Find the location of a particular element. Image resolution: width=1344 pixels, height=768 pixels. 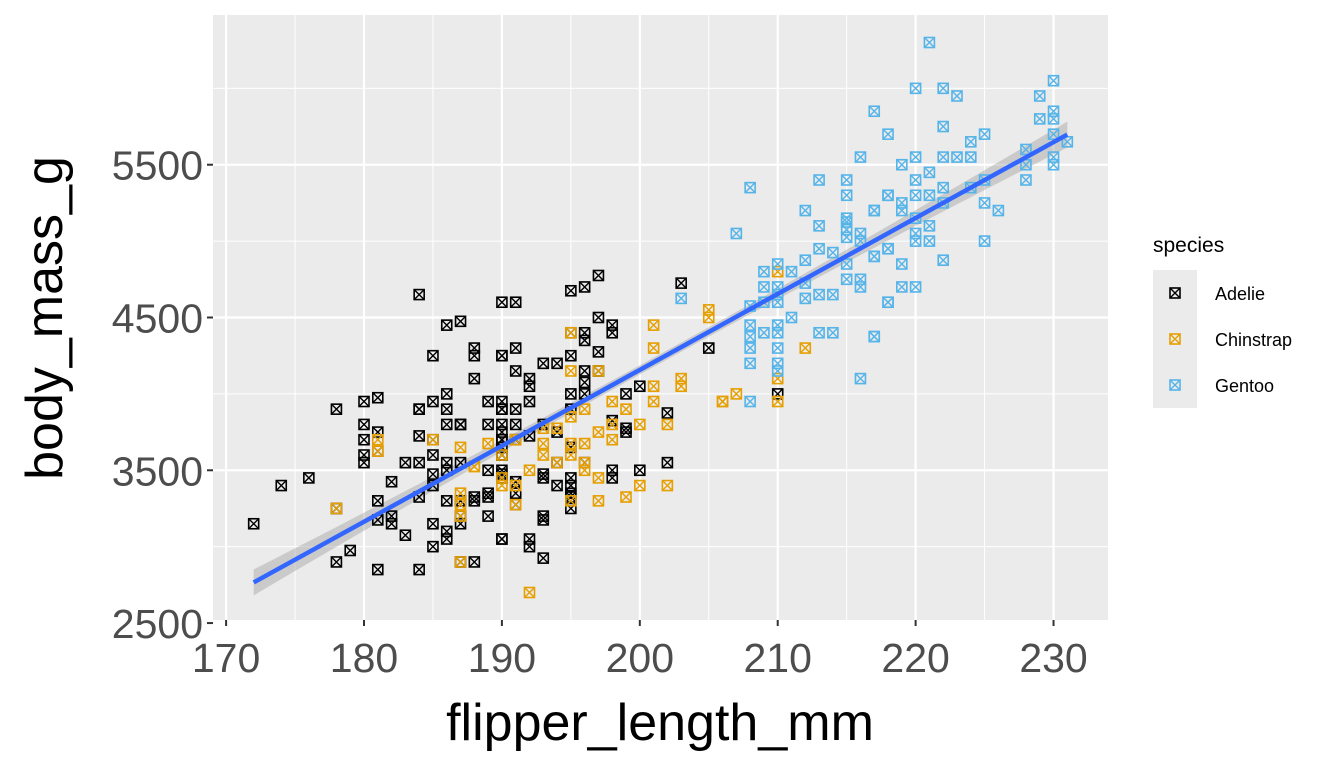

x-tick-label: 230 is located at coordinates (1053, 658).